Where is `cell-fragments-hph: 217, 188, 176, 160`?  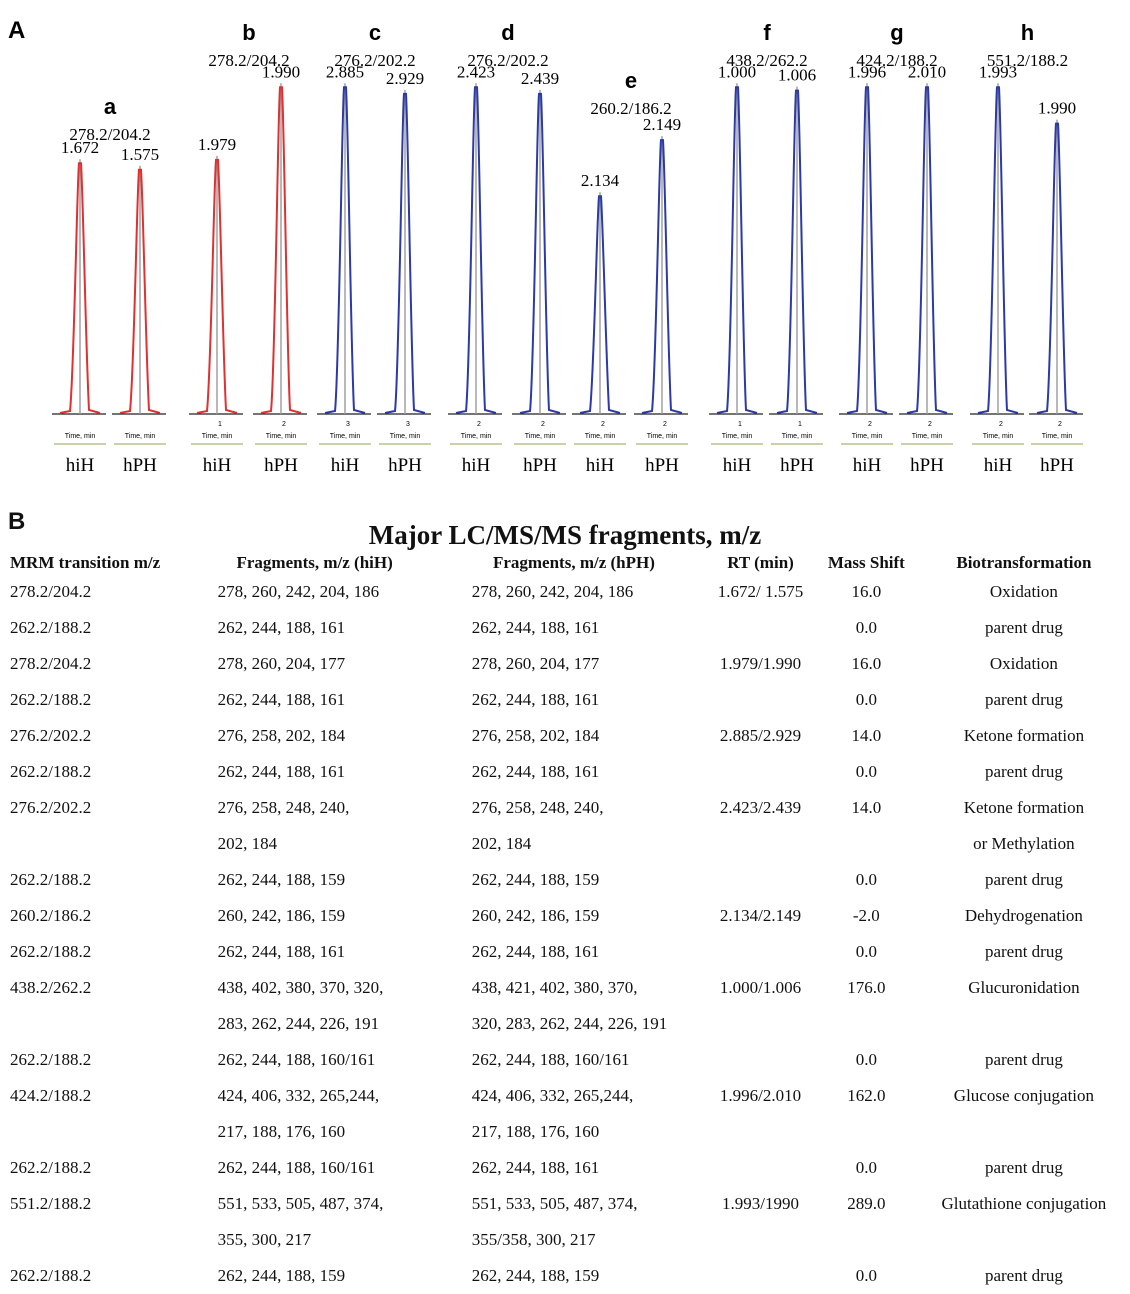
cell-fragments-hph: 217, 188, 176, 160 is located at coordinates (574, 1132).